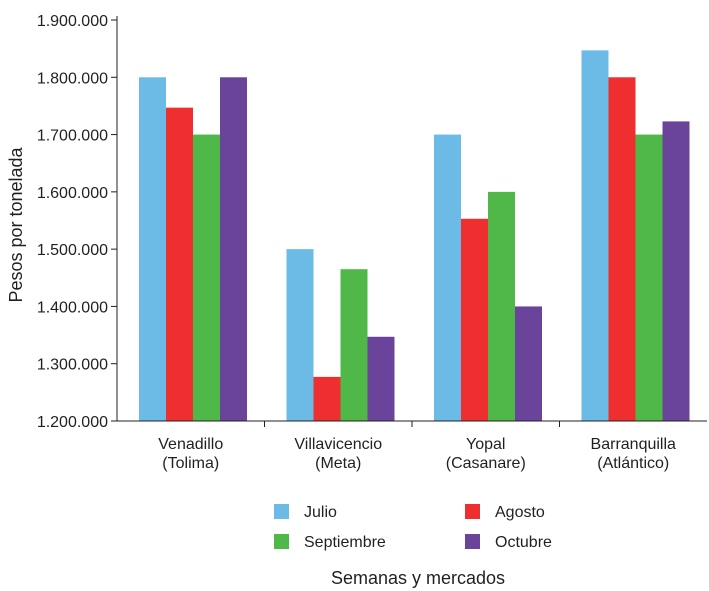 Image resolution: width=709 pixels, height=591 pixels. Describe the element at coordinates (472, 511) in the screenshot. I see `legend-swatch-agosto` at that location.